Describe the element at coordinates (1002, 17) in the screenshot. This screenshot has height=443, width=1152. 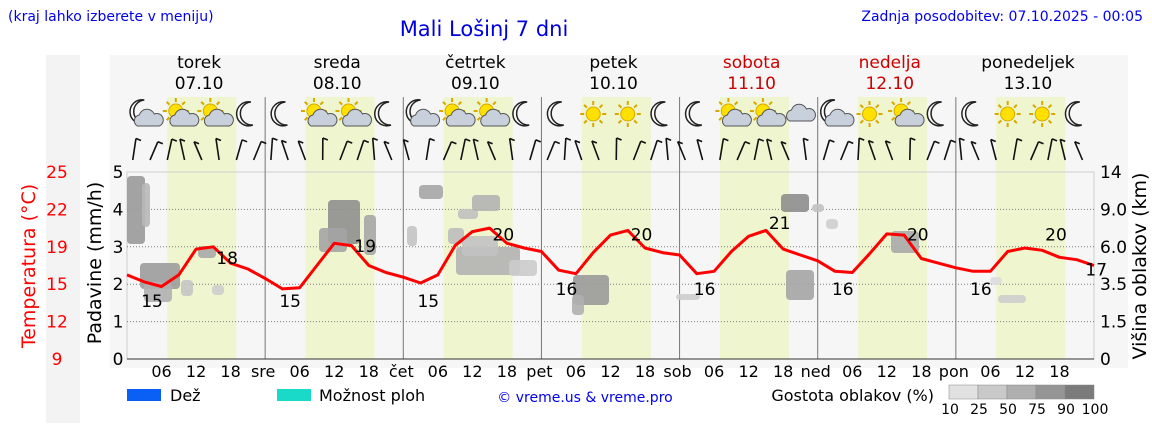
I see `last-update: Zadnja posodobitev: 07.10.2025 - 00:05` at that location.